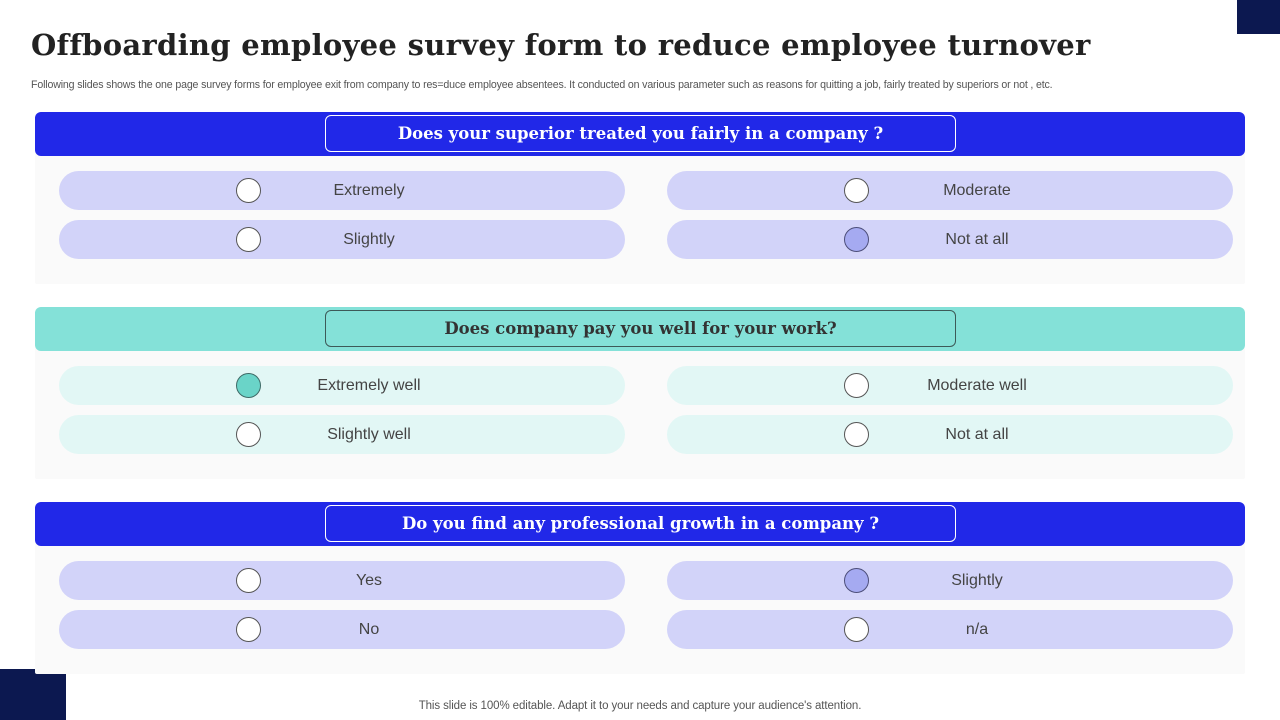  I want to click on option-label: Moderate well, so click(977, 385).